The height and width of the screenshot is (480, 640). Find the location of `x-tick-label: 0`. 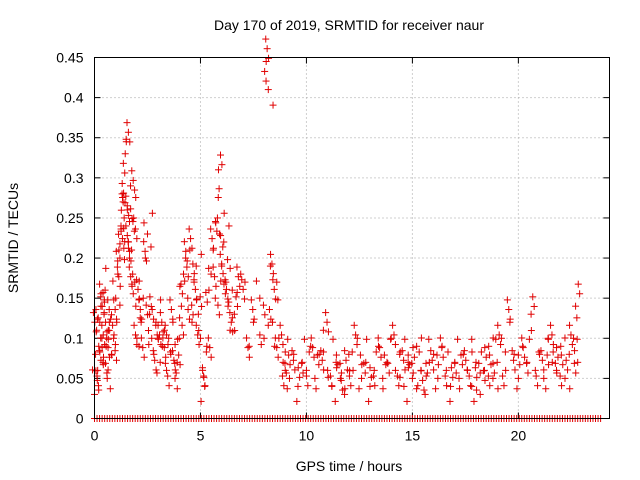

x-tick-label: 0 is located at coordinates (95, 436).